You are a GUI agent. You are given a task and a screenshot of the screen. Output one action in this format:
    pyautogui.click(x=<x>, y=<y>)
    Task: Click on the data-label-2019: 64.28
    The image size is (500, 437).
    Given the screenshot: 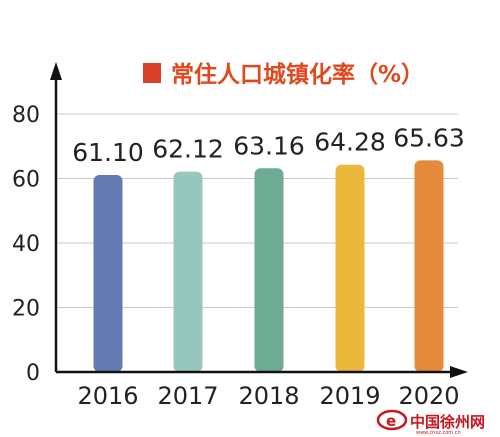 What is the action you would take?
    pyautogui.click(x=350, y=142)
    